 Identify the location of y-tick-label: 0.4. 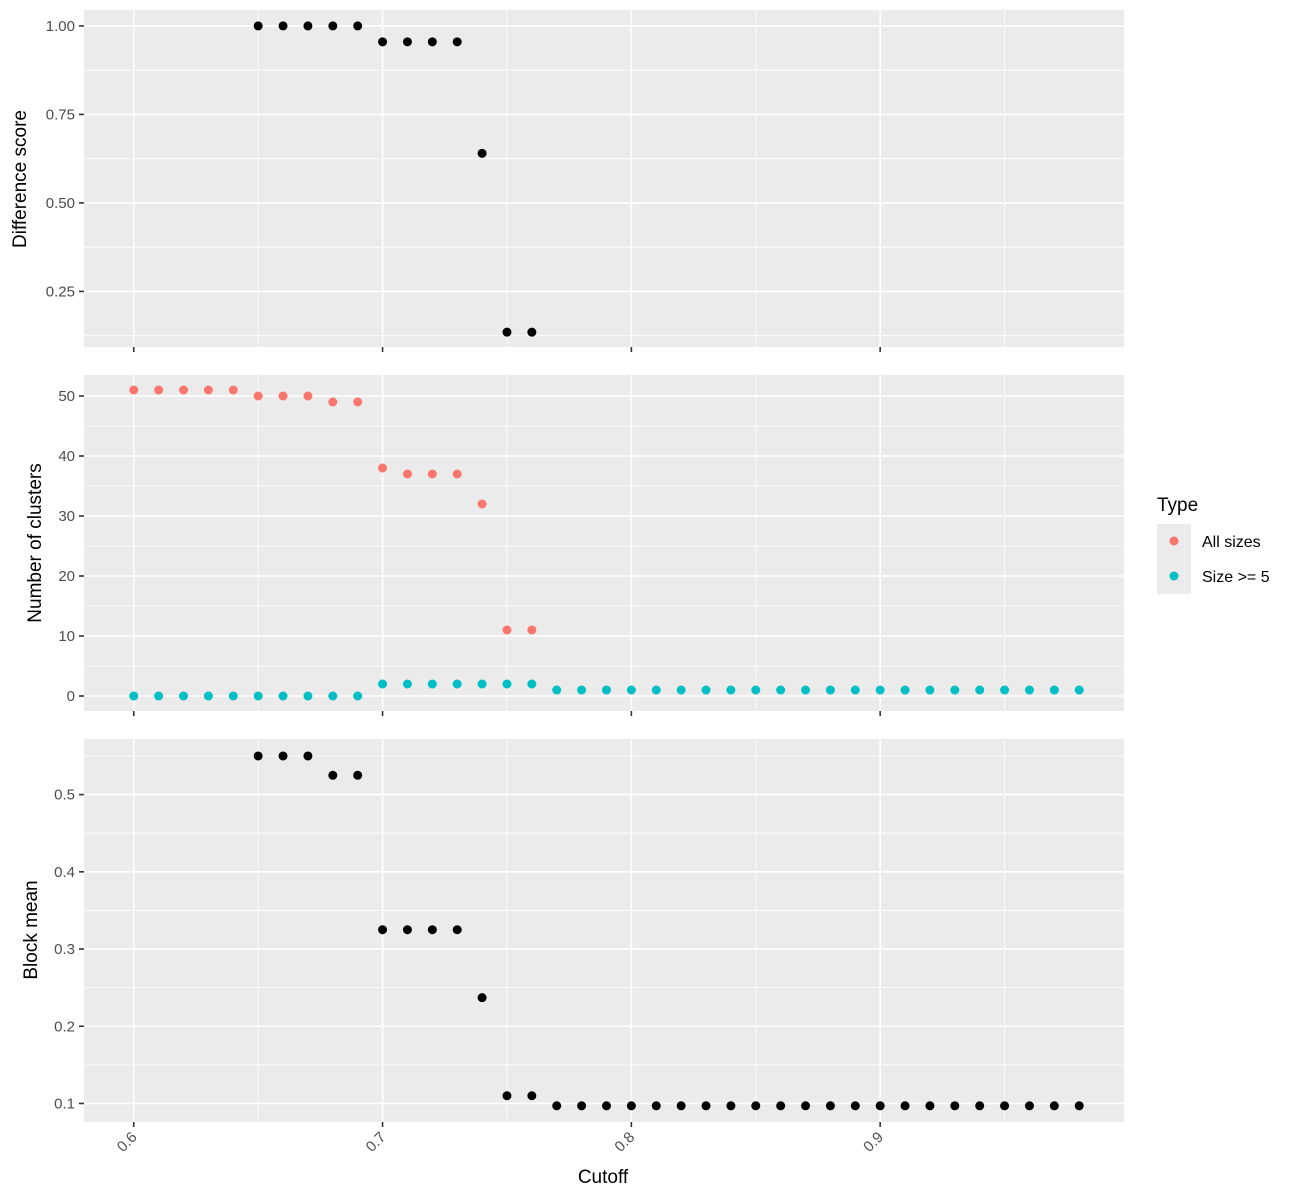
(64, 872).